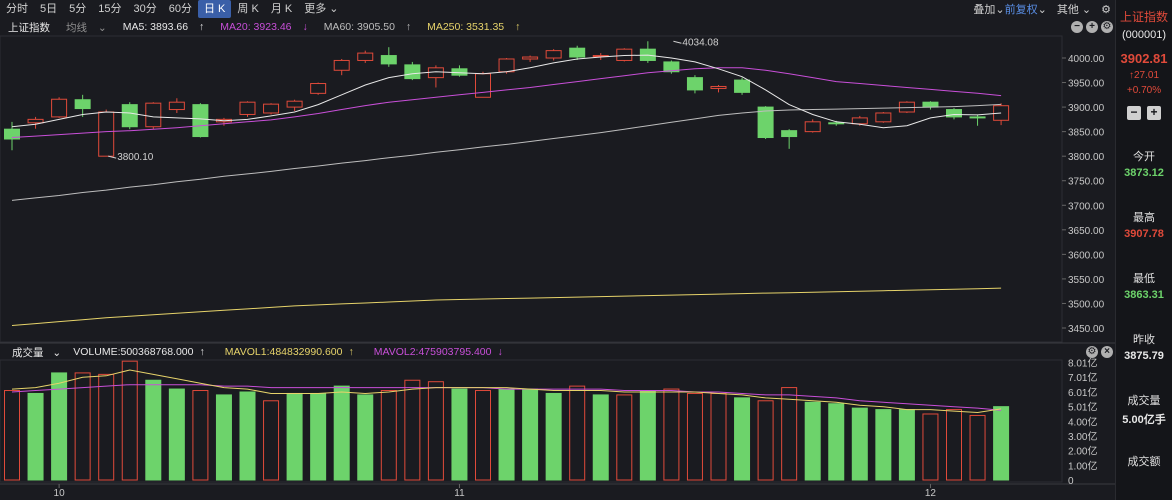  What do you see at coordinates (1144, 75) in the screenshot?
I see `price-change: ↑27.01` at bounding box center [1144, 75].